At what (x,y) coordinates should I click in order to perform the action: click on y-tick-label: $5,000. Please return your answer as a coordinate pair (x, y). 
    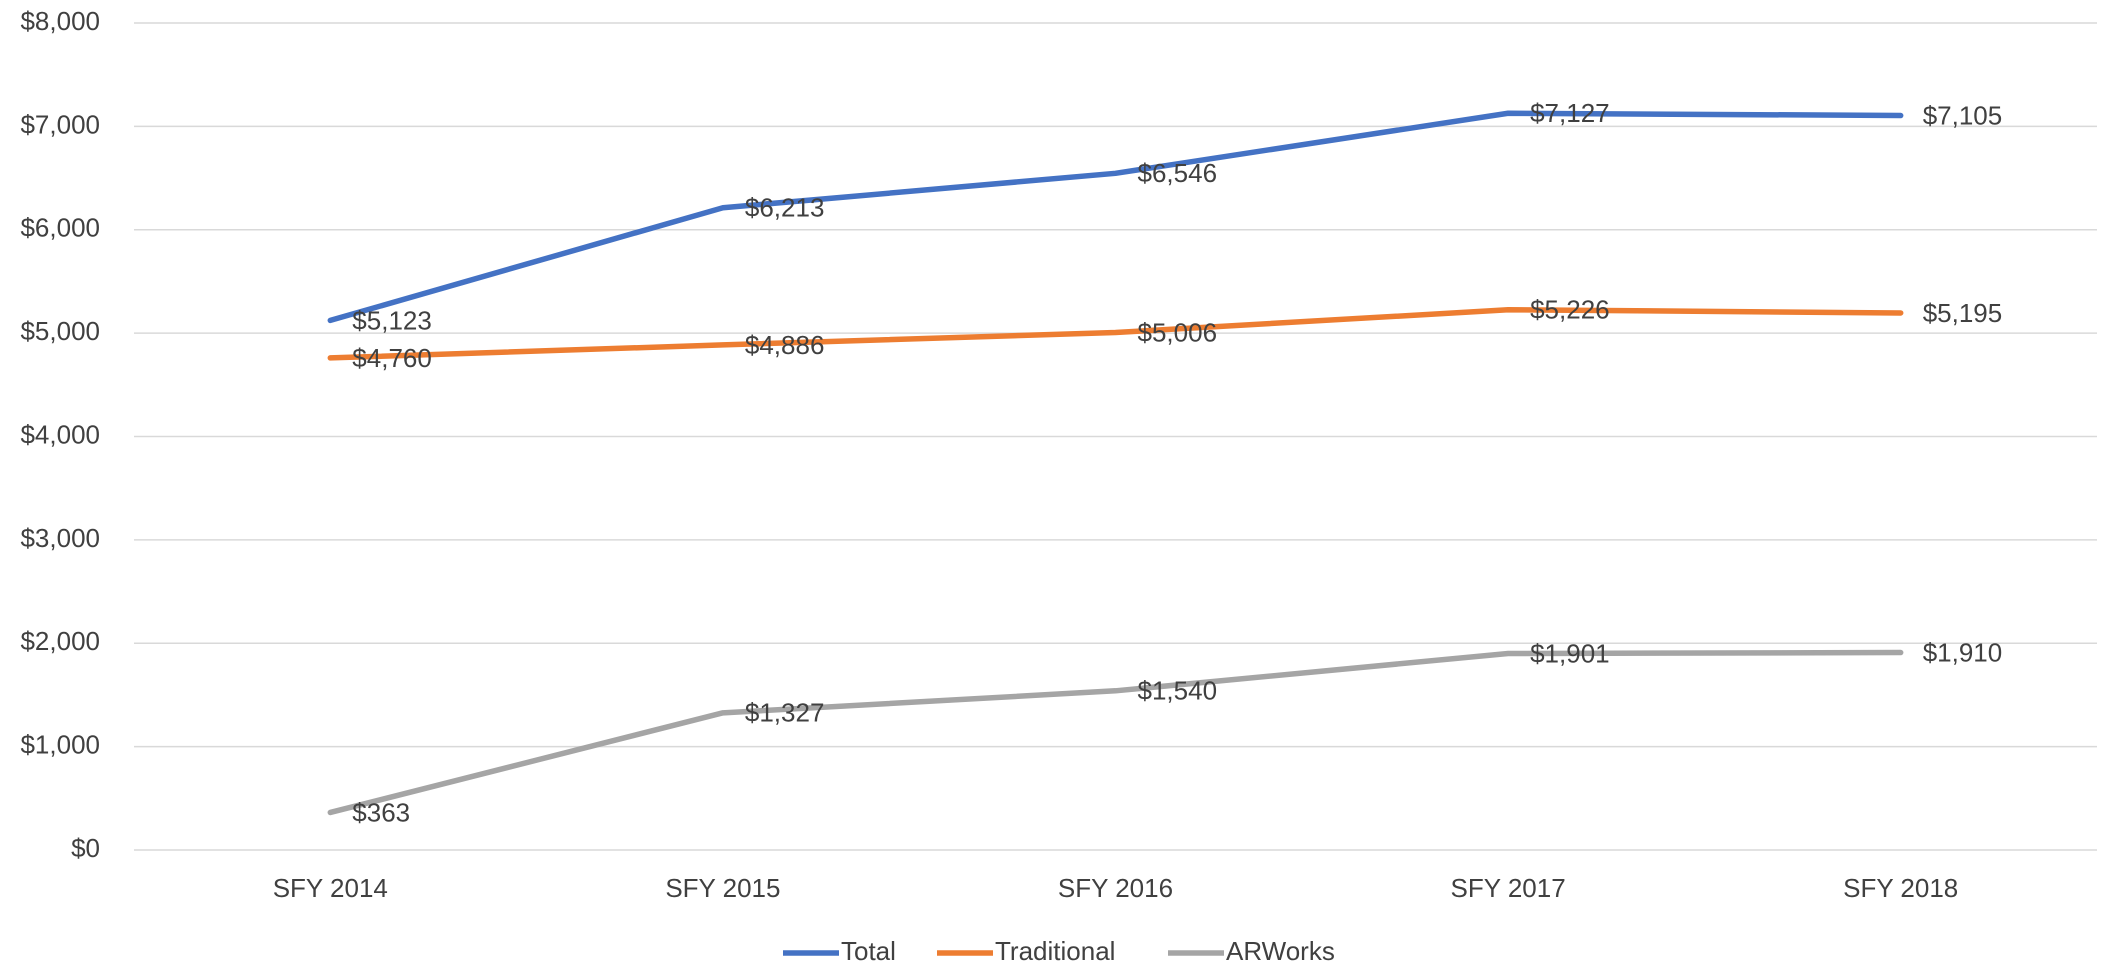
    Looking at the image, I should click on (60, 331).